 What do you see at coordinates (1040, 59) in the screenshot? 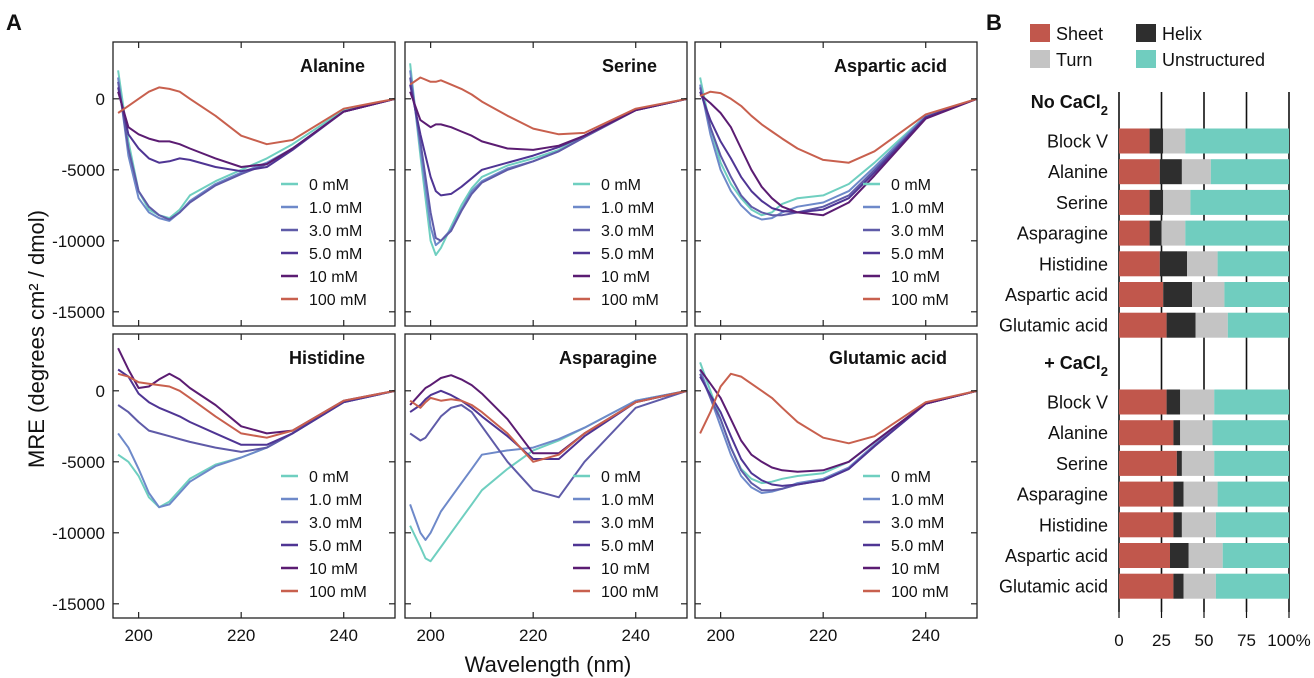
I see `legend-swatch-turn` at bounding box center [1040, 59].